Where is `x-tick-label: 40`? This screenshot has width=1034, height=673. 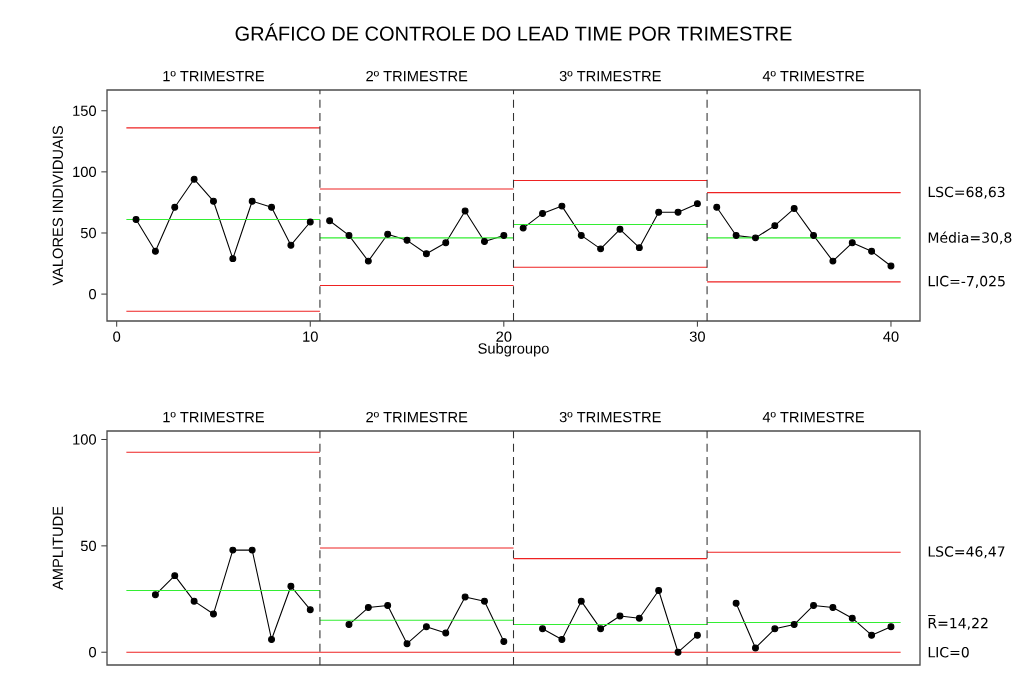
x-tick-label: 40 is located at coordinates (891, 336).